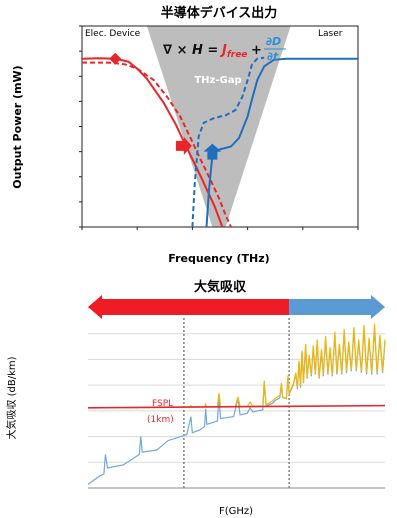  I want to click on svg-text: ∂D, so click(273, 41).